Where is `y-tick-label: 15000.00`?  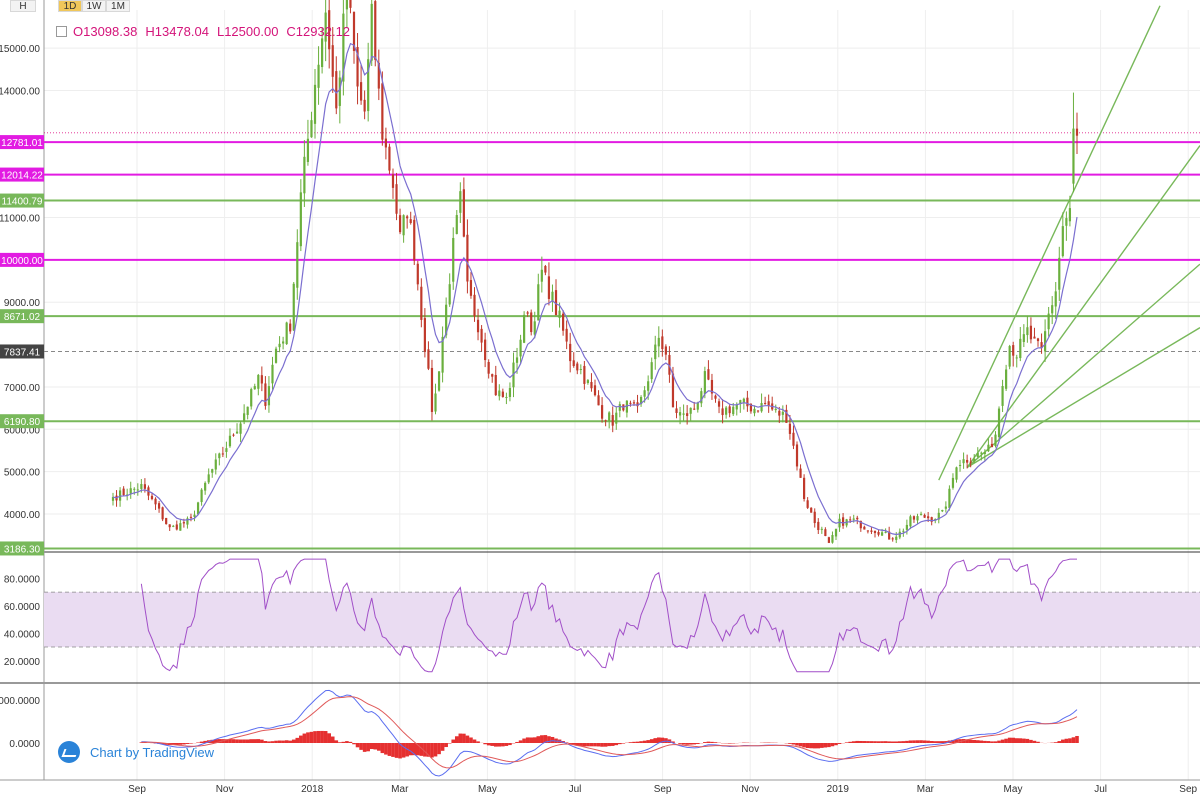
y-tick-label: 15000.00 is located at coordinates (20, 49).